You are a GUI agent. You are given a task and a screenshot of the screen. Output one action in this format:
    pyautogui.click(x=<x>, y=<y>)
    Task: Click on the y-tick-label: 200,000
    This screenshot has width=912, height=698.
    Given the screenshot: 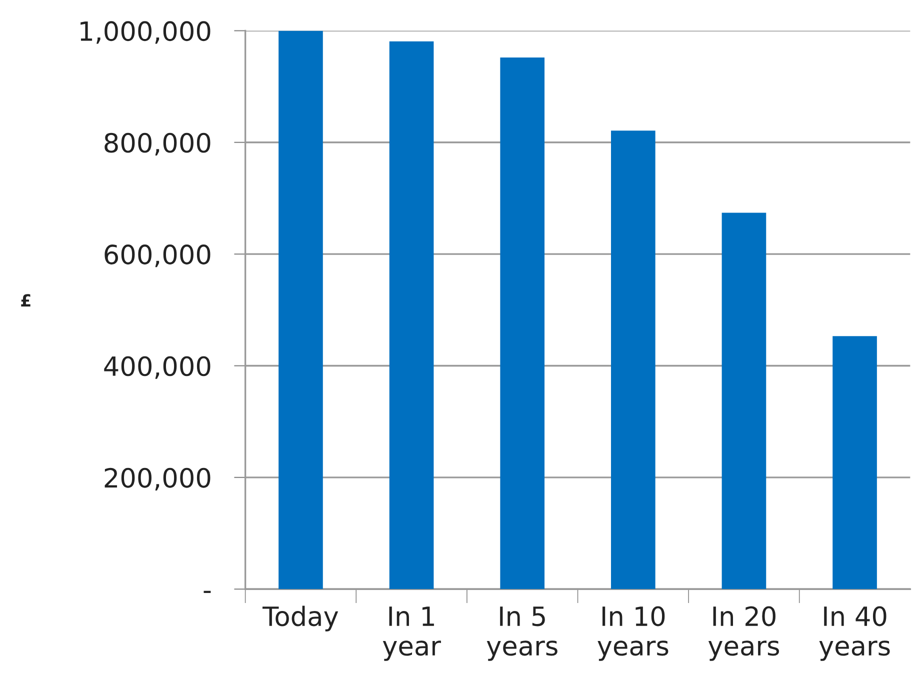 What is the action you would take?
    pyautogui.click(x=157, y=479)
    